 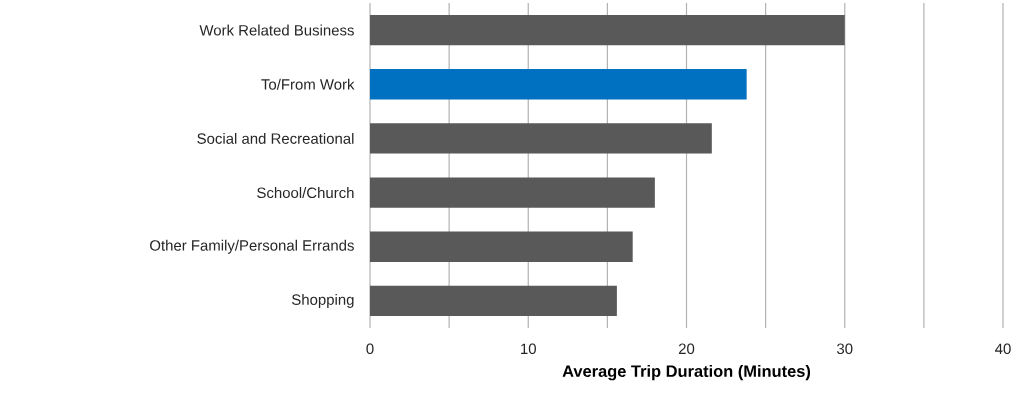 I want to click on y-tick-label: Other Family/Personal Errands, so click(x=252, y=246).